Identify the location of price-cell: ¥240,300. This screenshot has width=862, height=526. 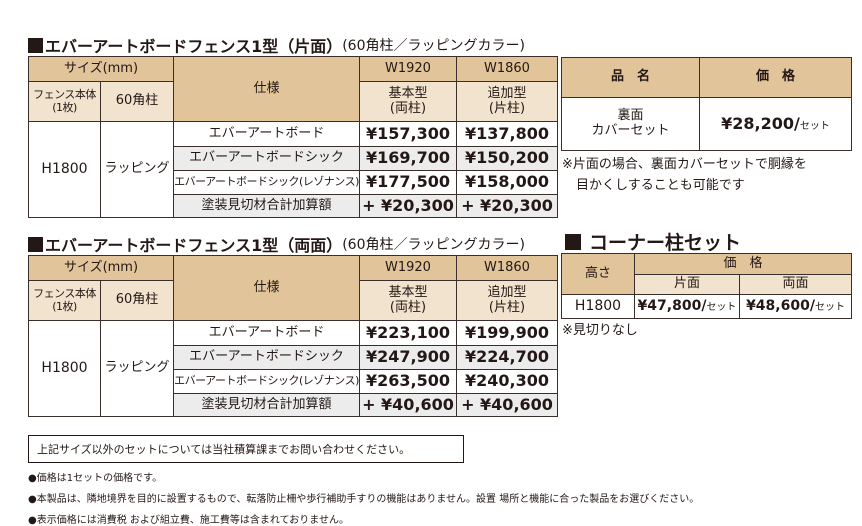
(507, 381).